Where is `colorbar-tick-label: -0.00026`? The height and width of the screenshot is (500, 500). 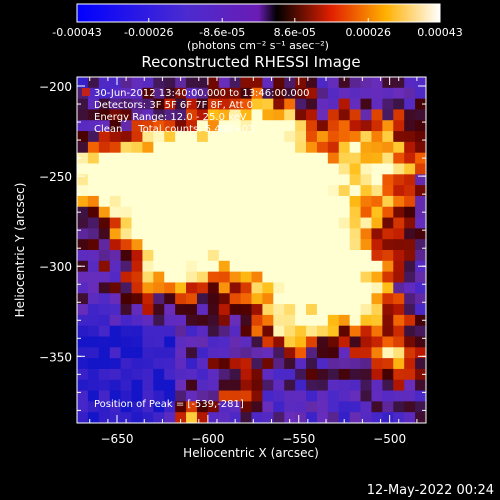 colorbar-tick-label: -0.00026 is located at coordinates (148, 32).